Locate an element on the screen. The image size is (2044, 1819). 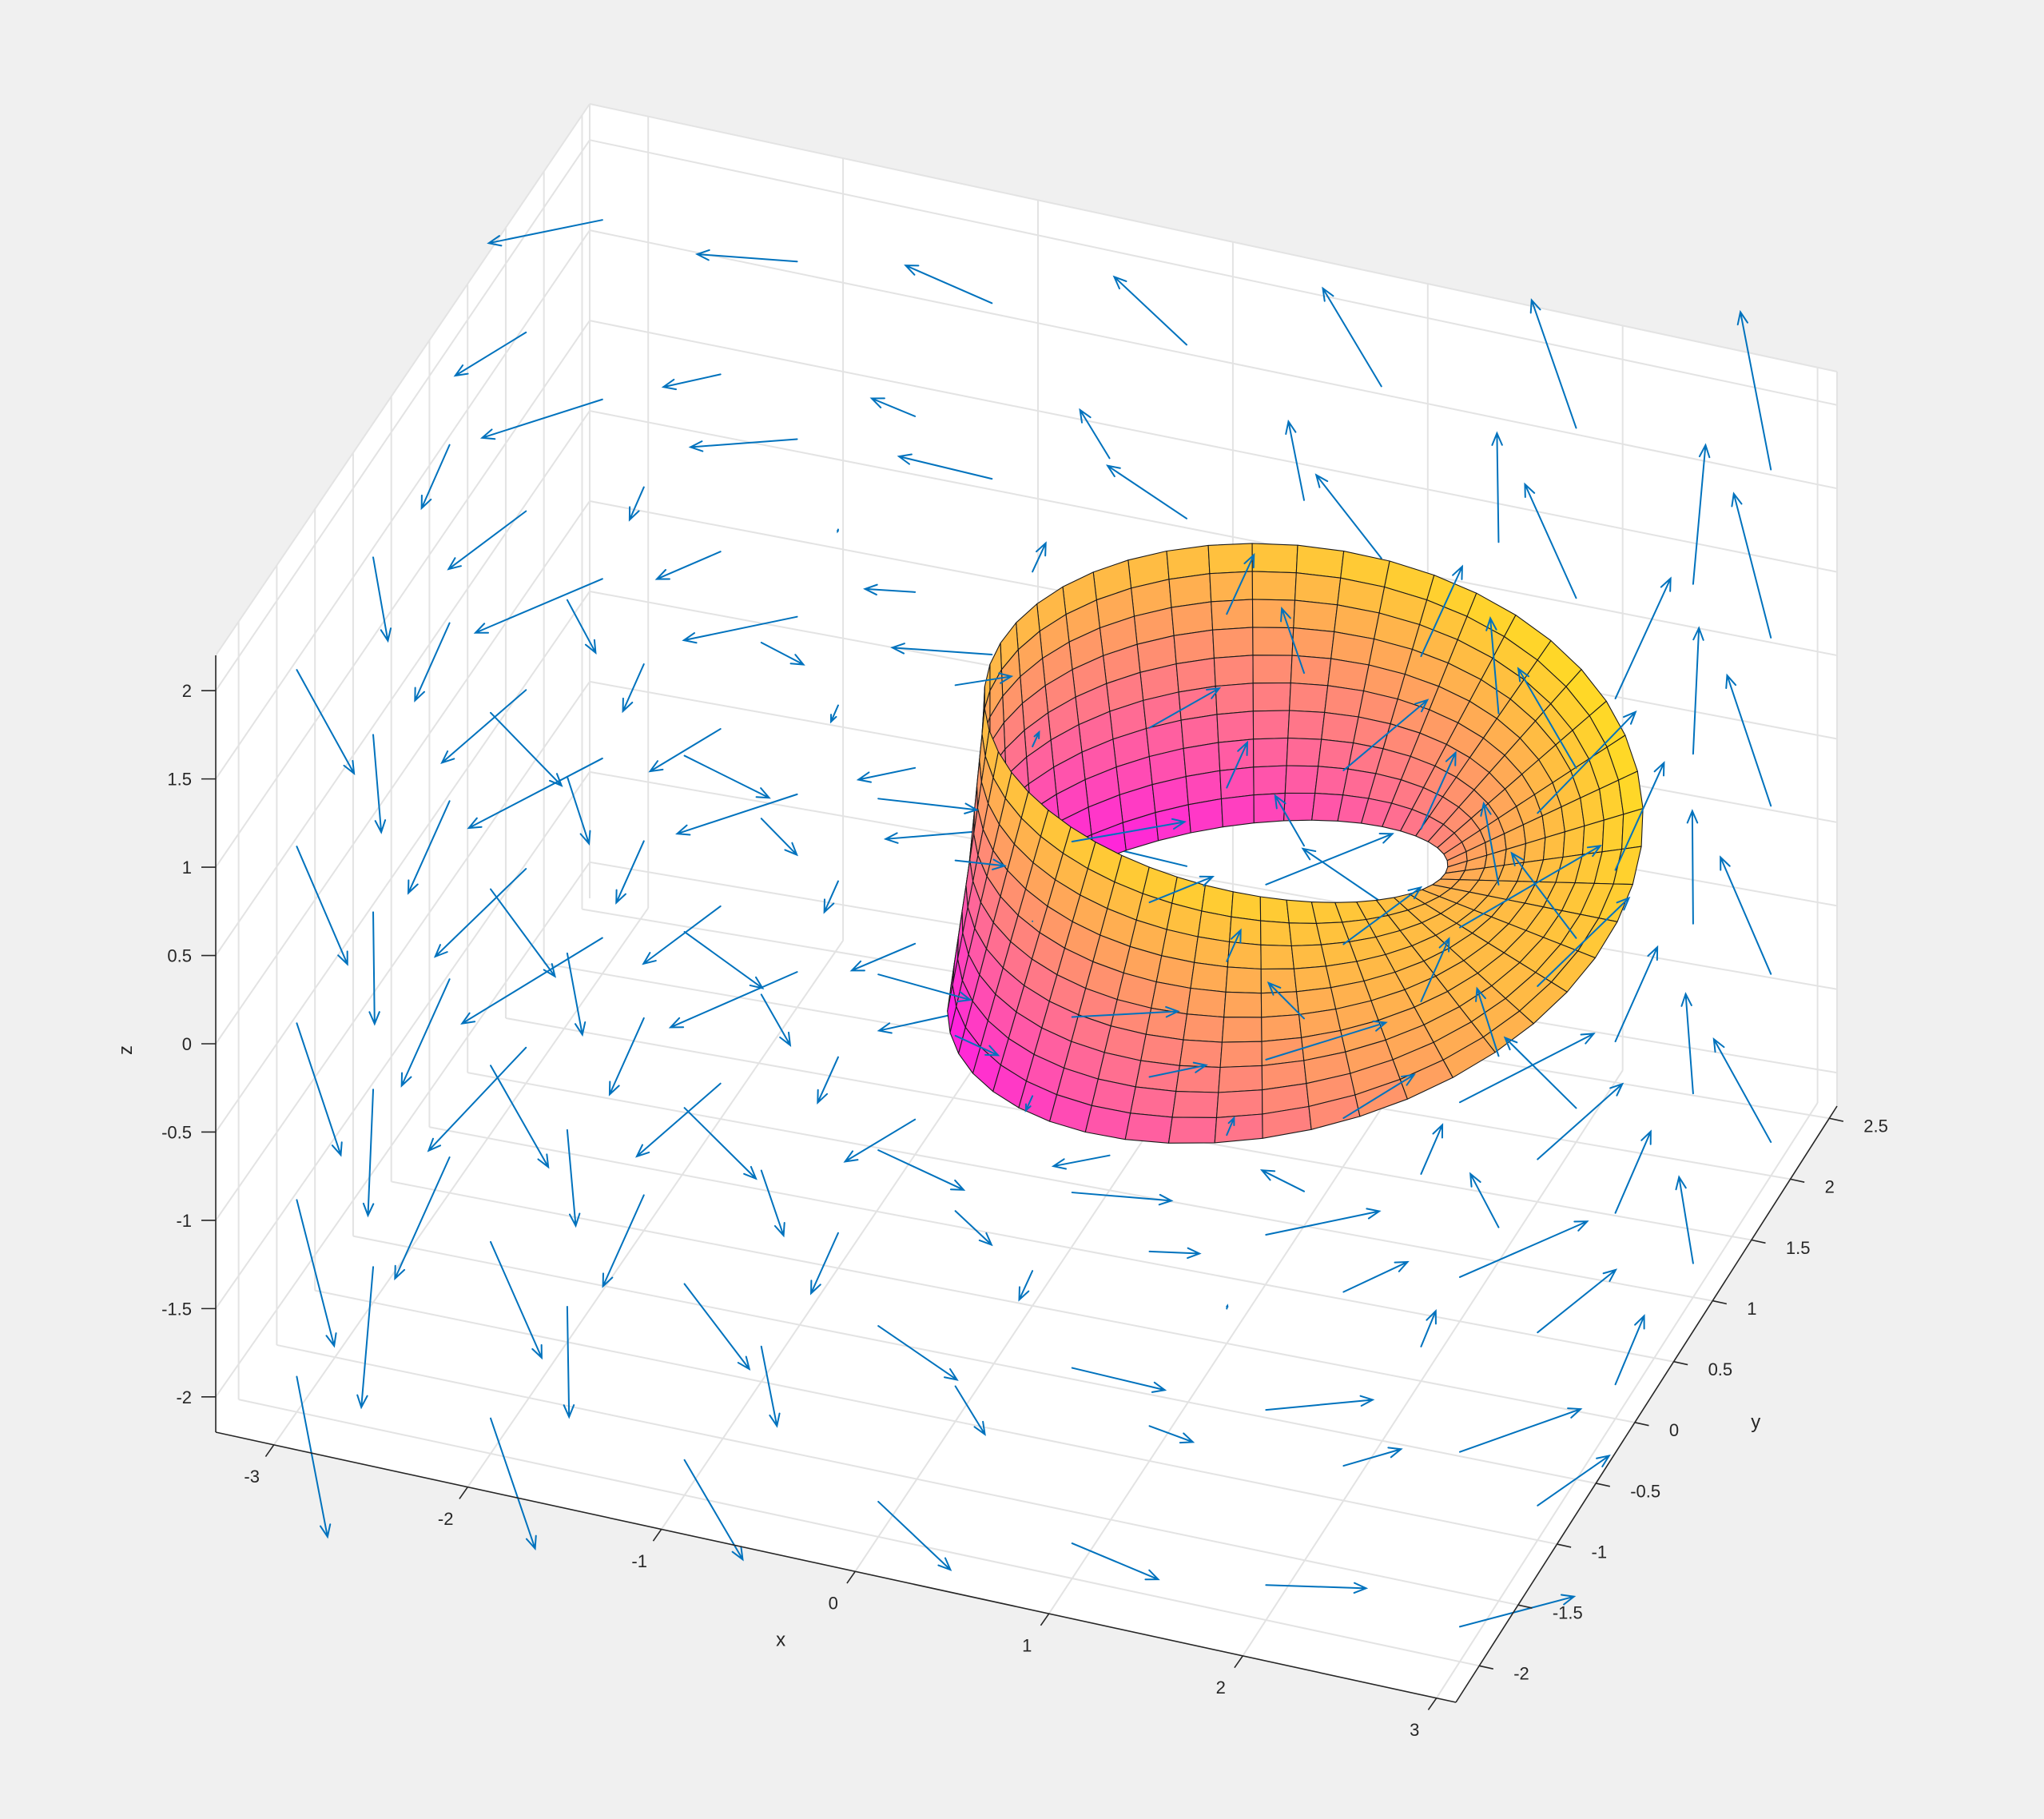
y-tick-label: 2.5 is located at coordinates (1875, 1126).